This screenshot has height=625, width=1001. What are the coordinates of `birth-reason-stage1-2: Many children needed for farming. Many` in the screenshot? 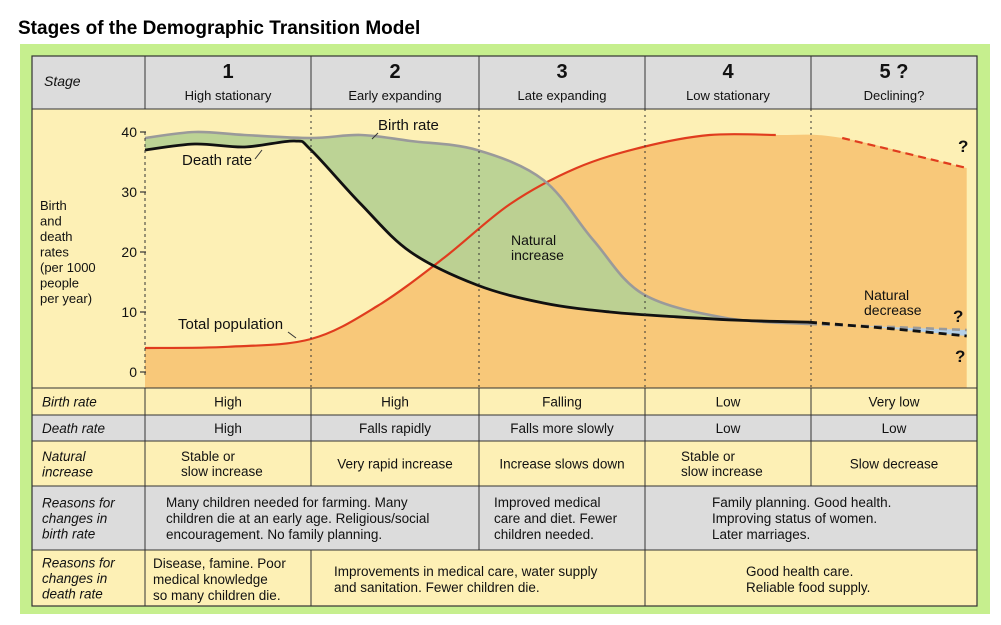 It's located at (287, 502).